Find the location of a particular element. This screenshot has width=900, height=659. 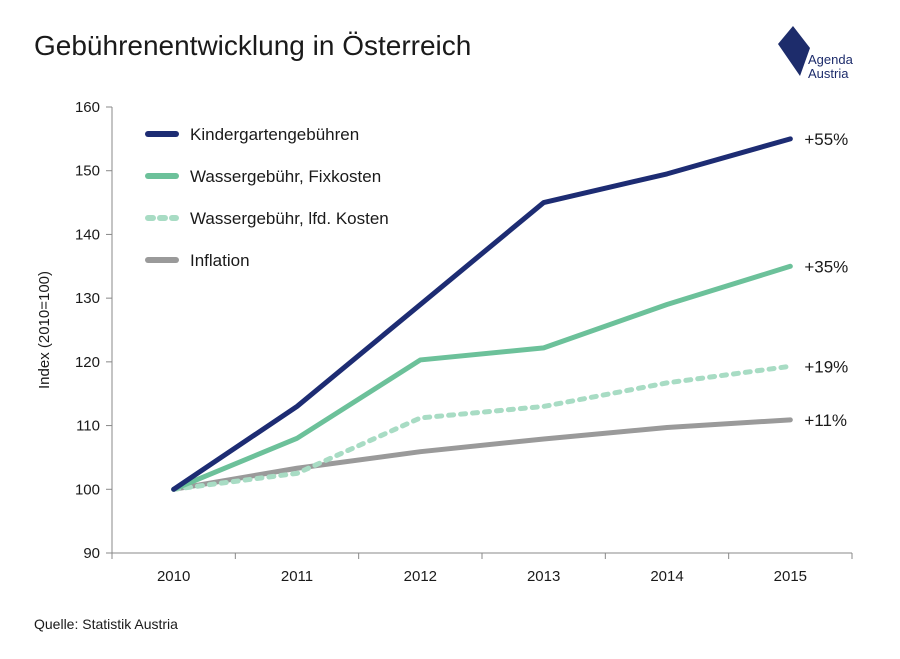

x-tick-label: 2013 is located at coordinates (543, 576).